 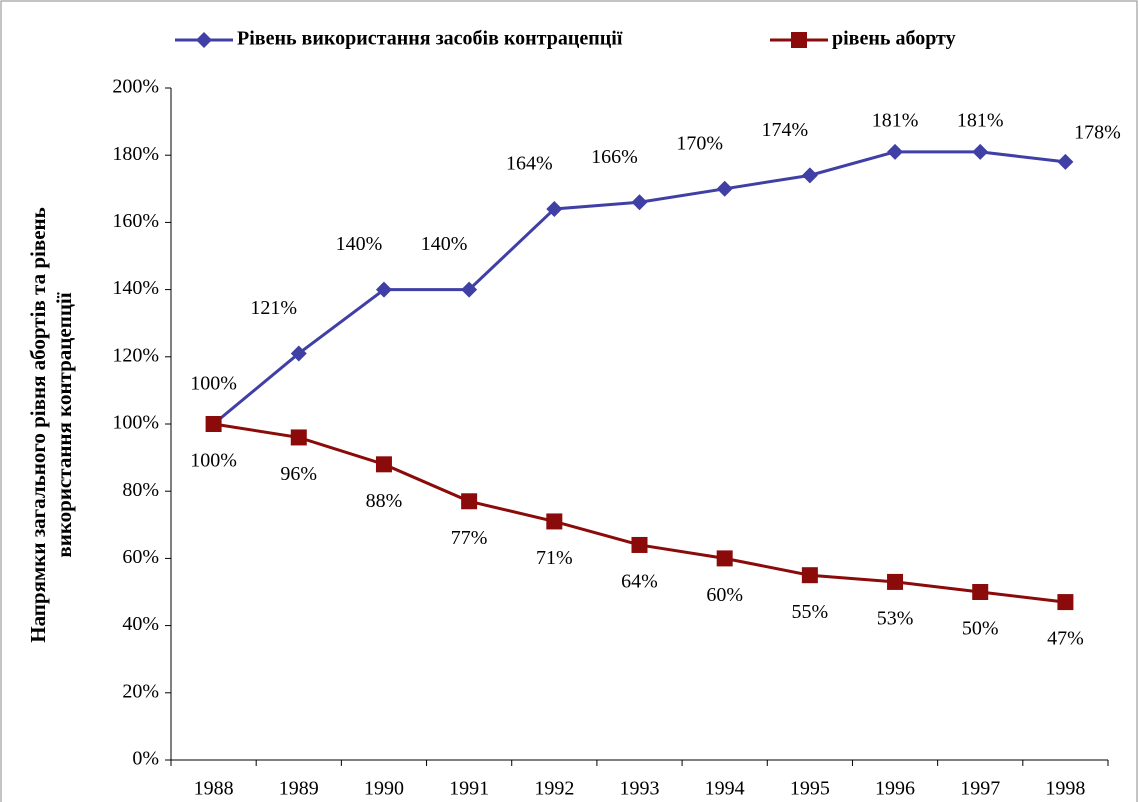 I want to click on x-tick-label: 1998, so click(x=1065, y=789).